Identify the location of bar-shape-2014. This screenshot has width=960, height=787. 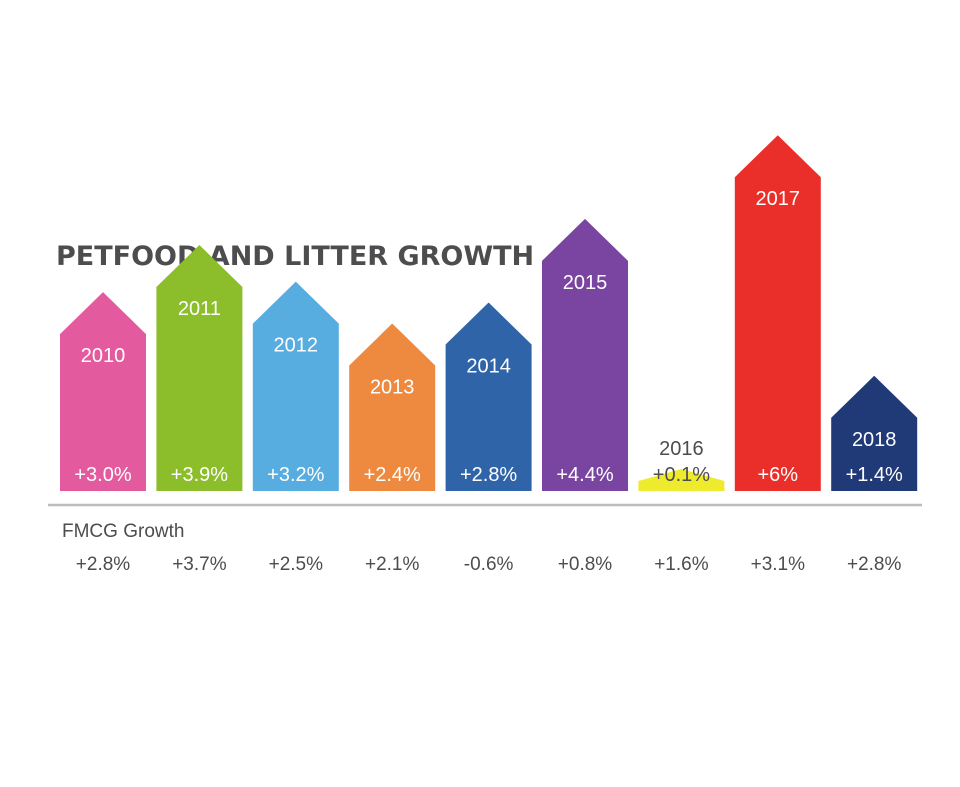
(488, 396).